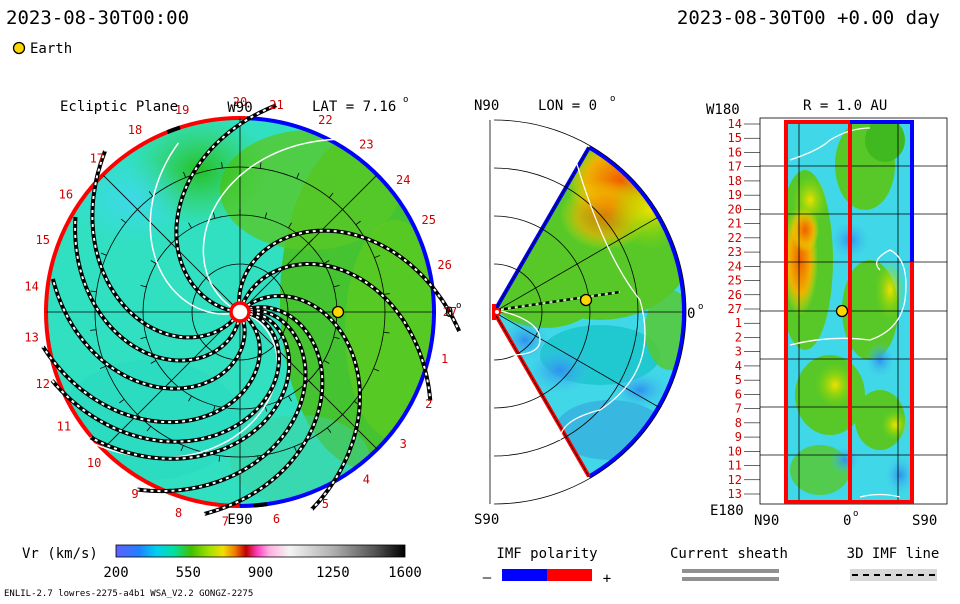  I want to click on carrington-label: 13, so click(31, 338).